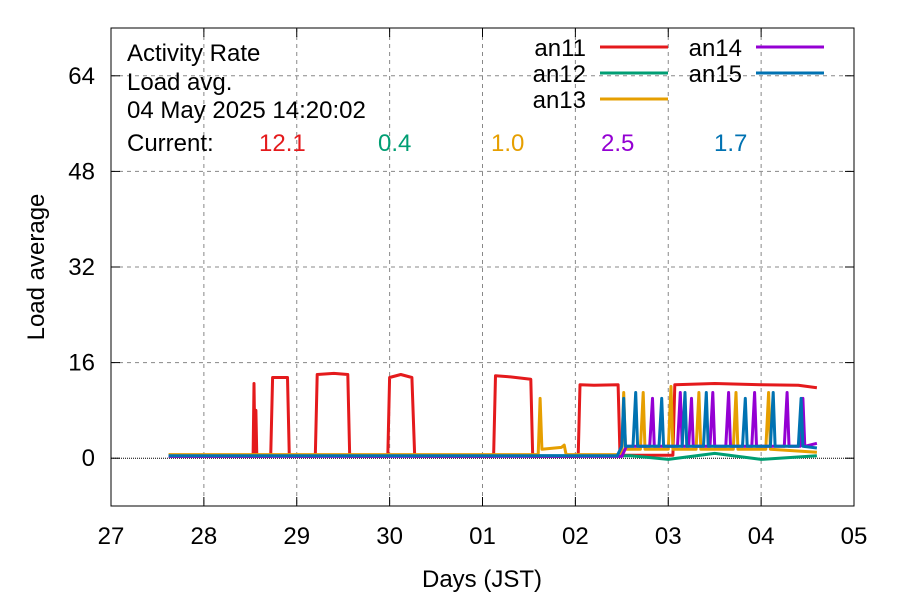 The width and height of the screenshot is (900, 600). What do you see at coordinates (389, 536) in the screenshot?
I see `x-tick-label: 30` at bounding box center [389, 536].